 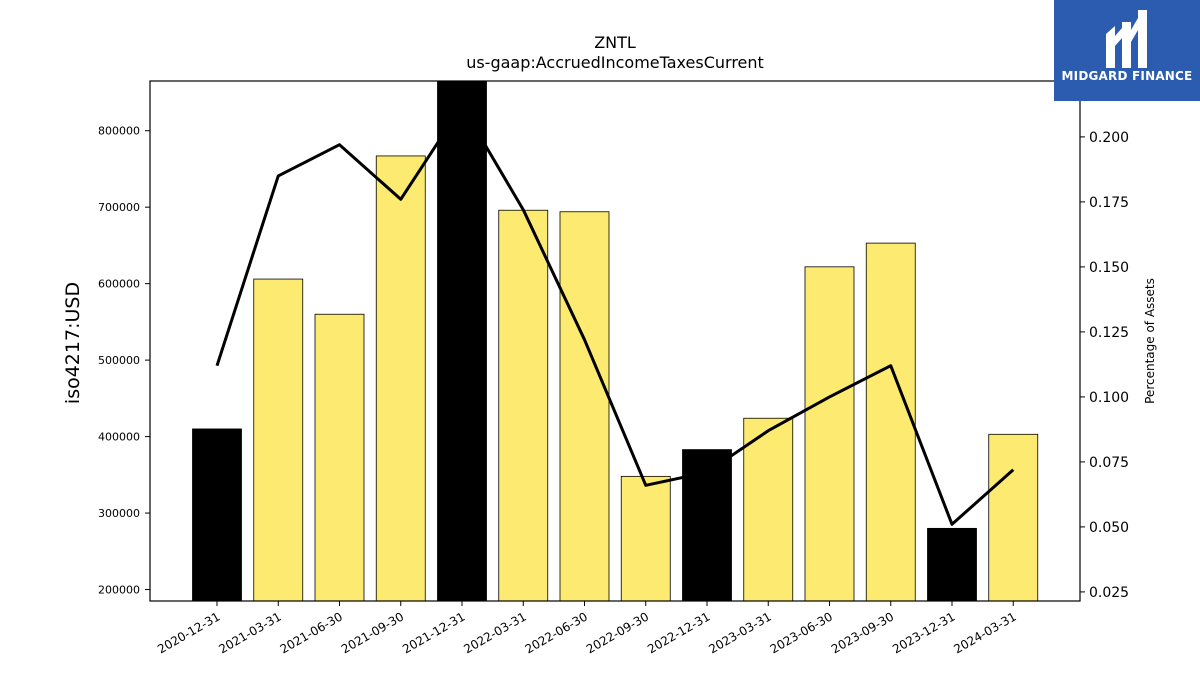 What do you see at coordinates (923, 632) in the screenshot?
I see `x-tick-label: 2023-12-31` at bounding box center [923, 632].